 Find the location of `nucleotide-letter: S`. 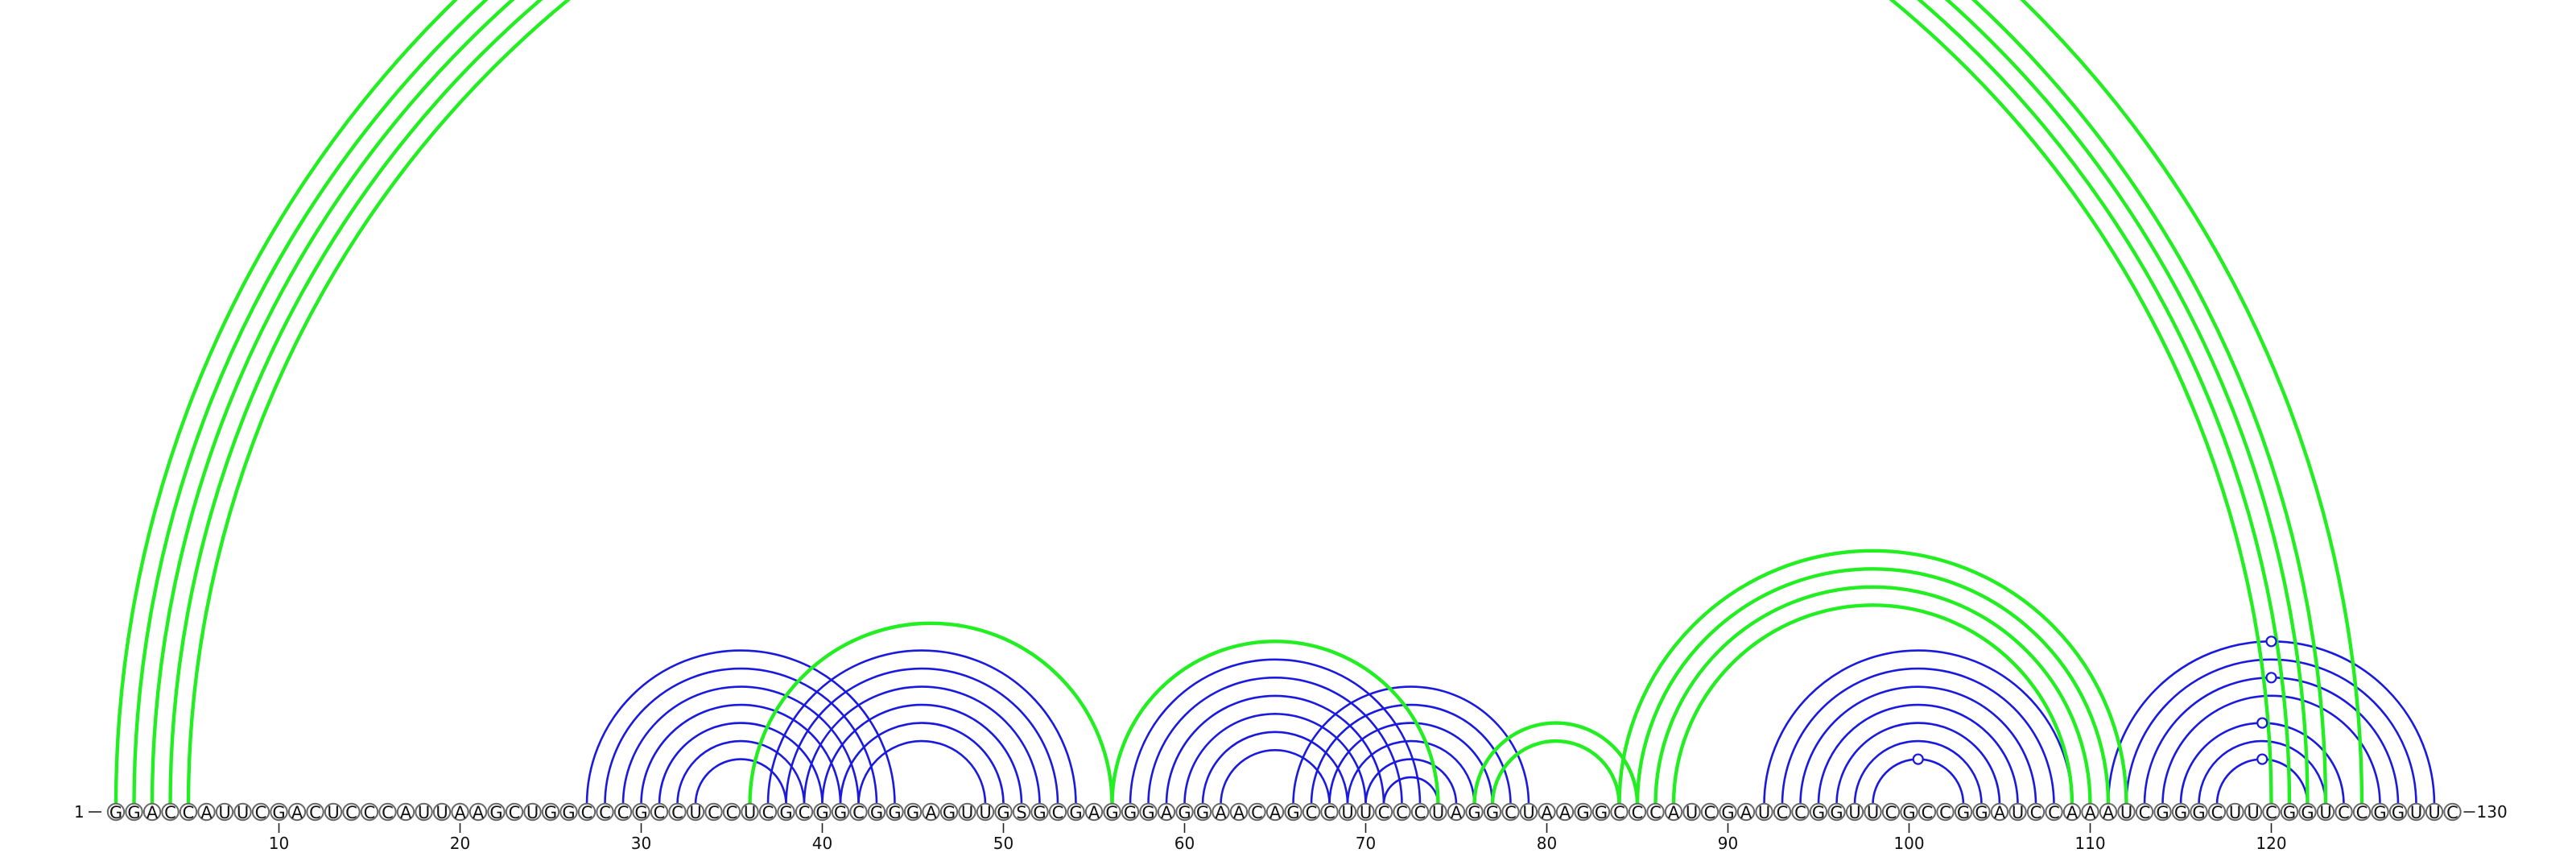

nucleotide-letter: S is located at coordinates (1021, 812).